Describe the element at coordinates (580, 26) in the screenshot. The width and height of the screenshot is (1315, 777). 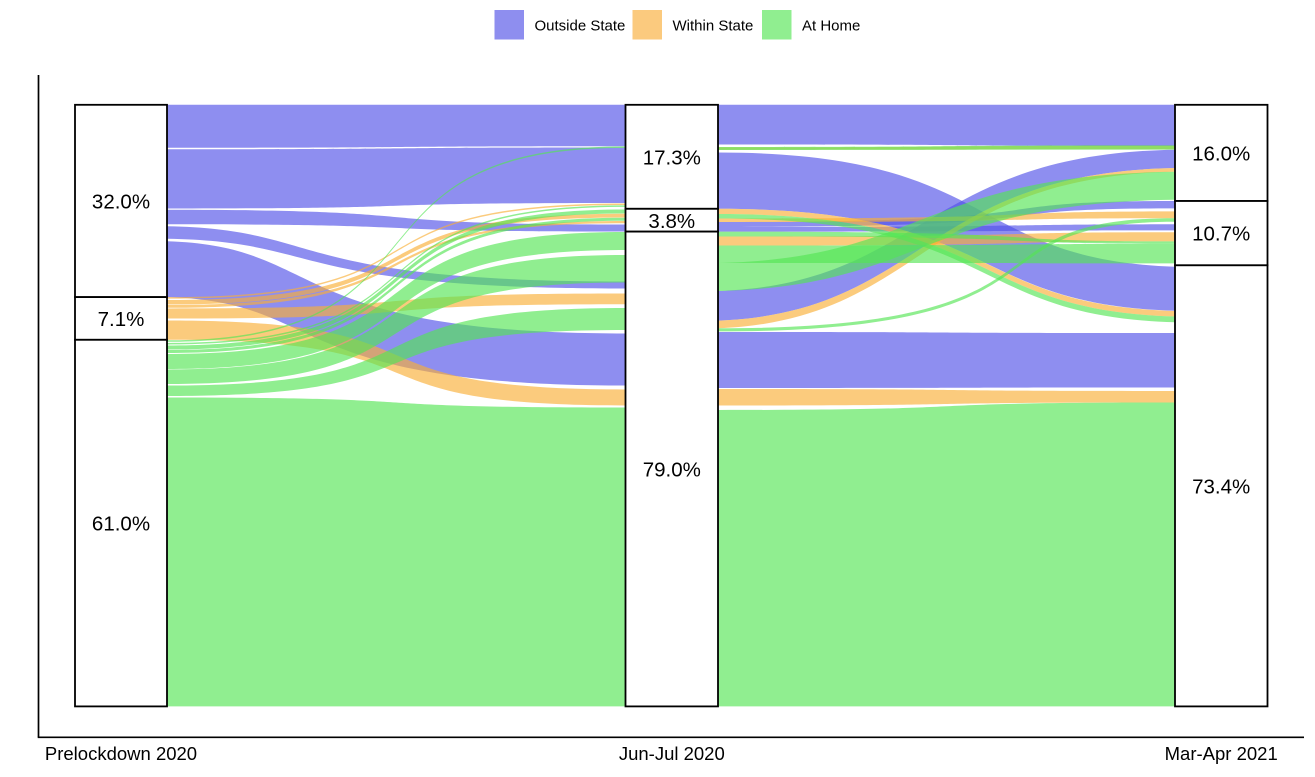
I see `svg-text: Outside State` at that location.